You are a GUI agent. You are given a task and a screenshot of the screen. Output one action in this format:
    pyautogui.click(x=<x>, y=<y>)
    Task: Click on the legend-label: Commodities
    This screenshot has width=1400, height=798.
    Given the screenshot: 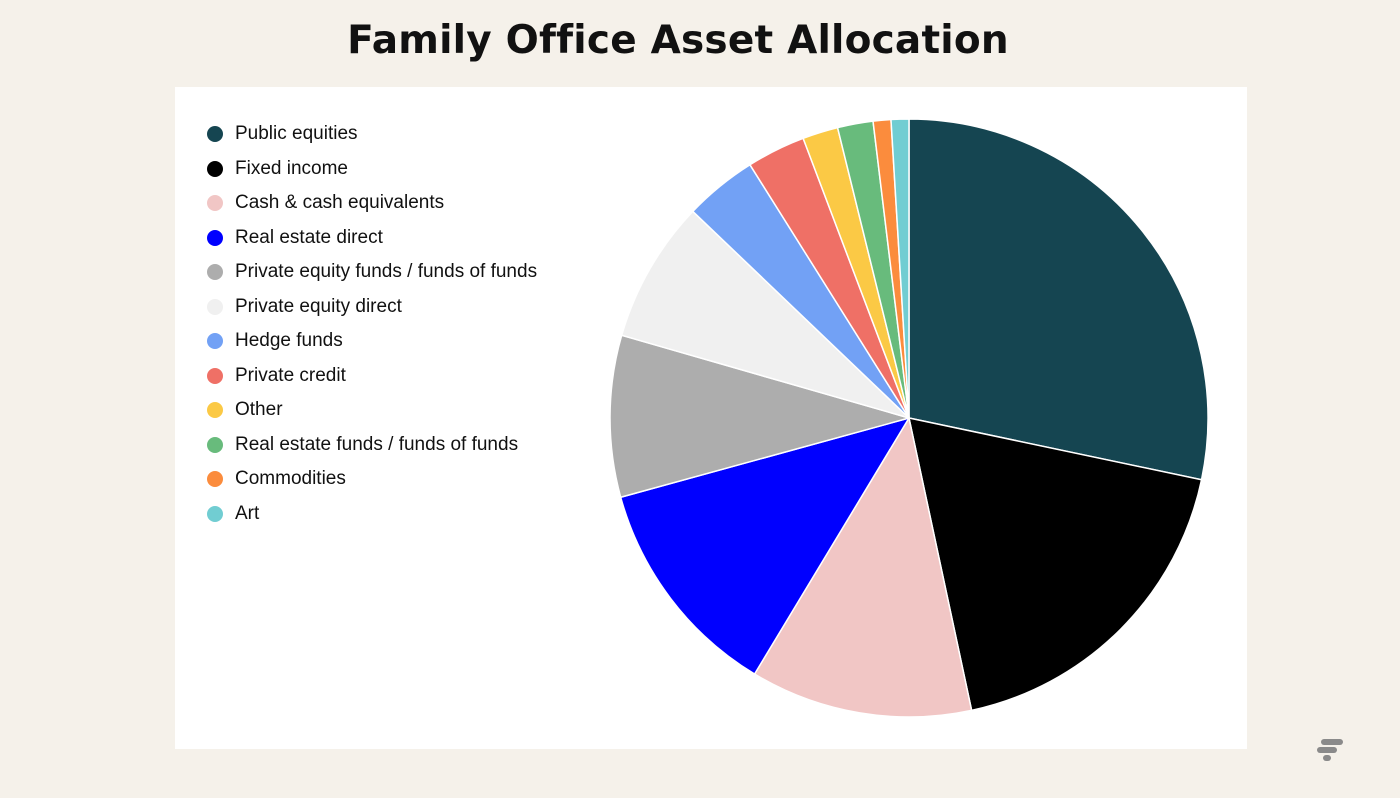 What is the action you would take?
    pyautogui.click(x=290, y=479)
    